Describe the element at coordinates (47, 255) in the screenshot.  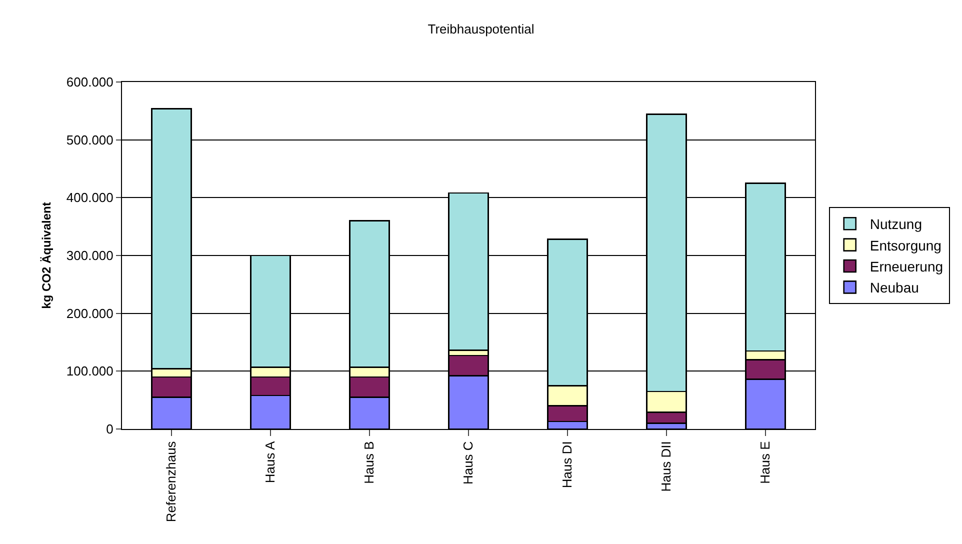
I see `y-axis-title: kg CO2 Äquivalent` at that location.